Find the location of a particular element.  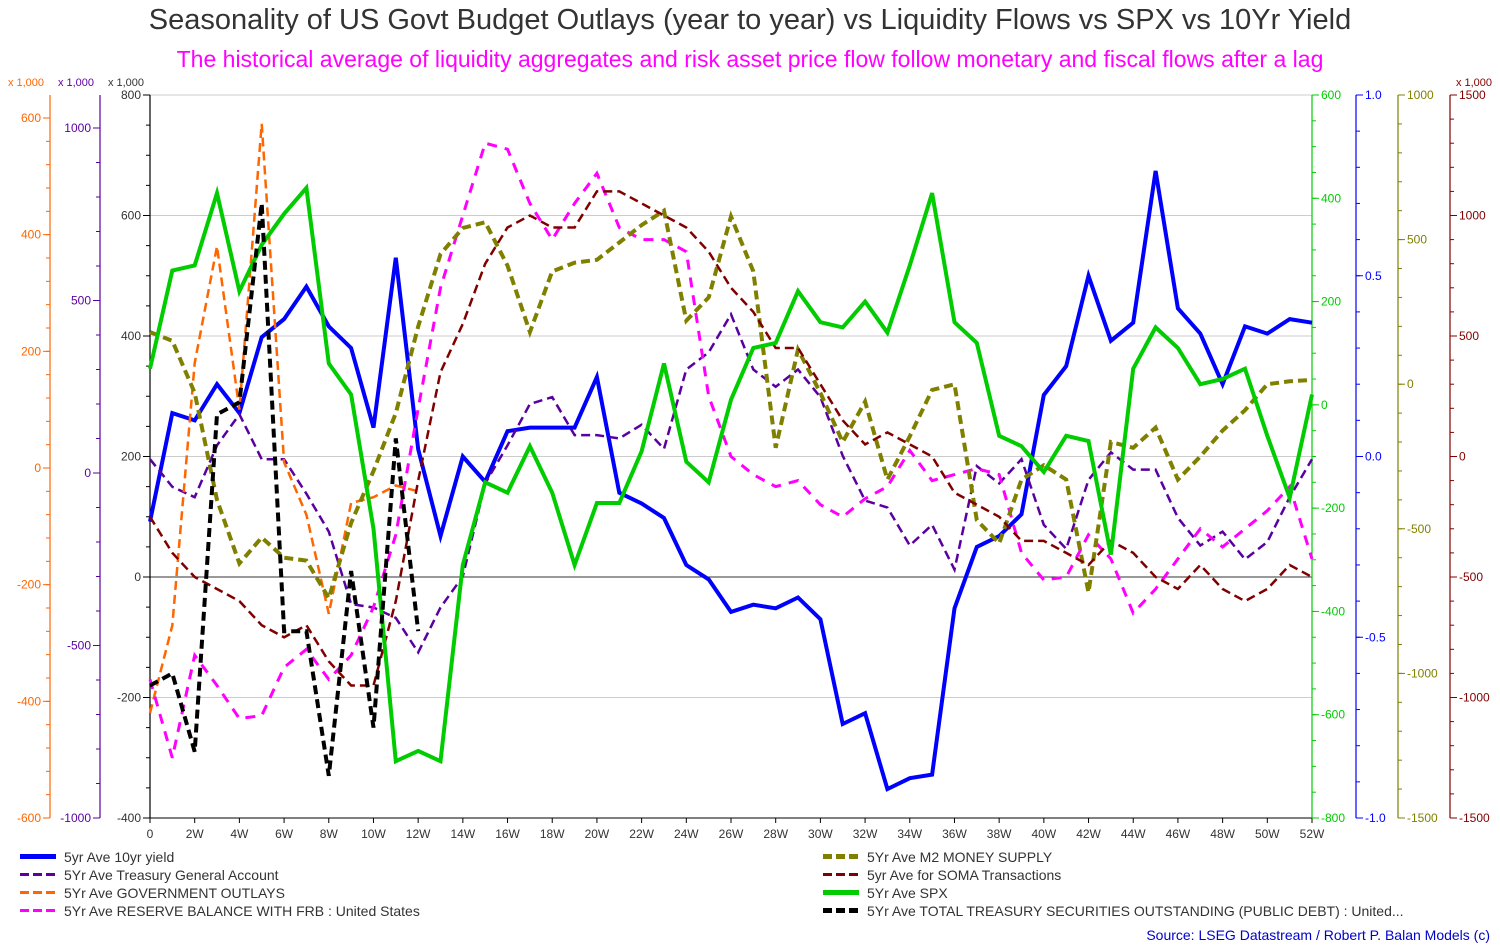

x-tick-label: 18W is located at coordinates (552, 834).